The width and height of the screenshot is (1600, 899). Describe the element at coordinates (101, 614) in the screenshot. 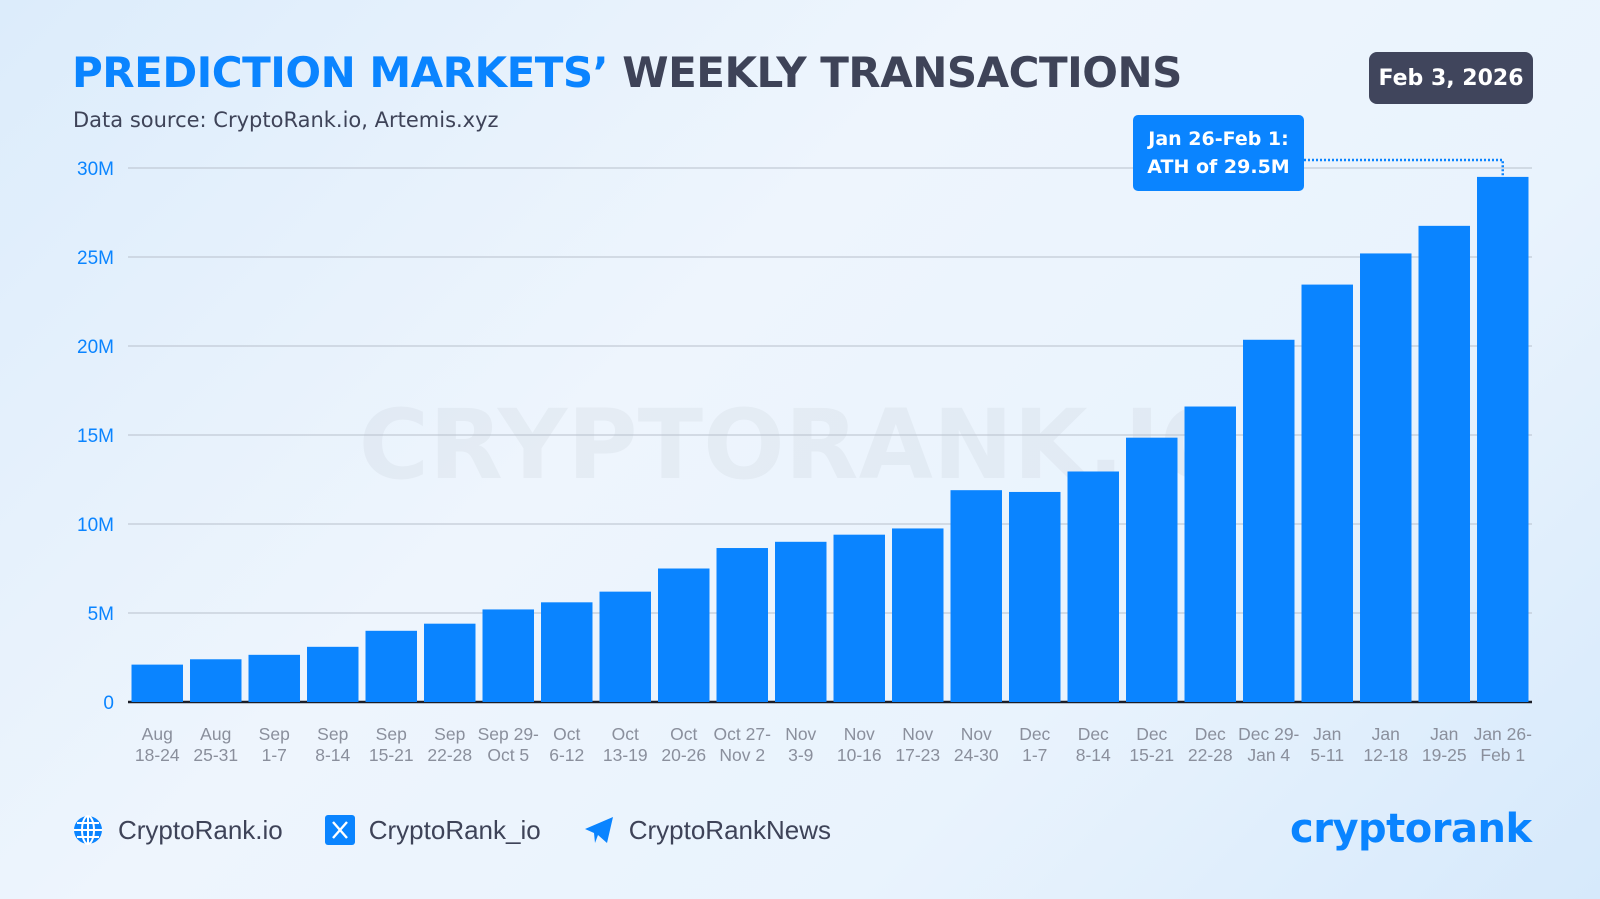

I see `y-tick-label: 5M` at that location.